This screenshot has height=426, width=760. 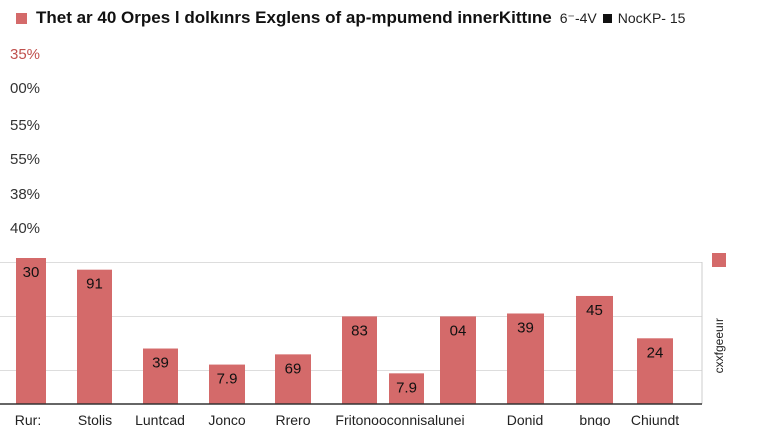 What do you see at coordinates (719, 346) in the screenshot?
I see `legend-label: cxxfgeeuır` at bounding box center [719, 346].